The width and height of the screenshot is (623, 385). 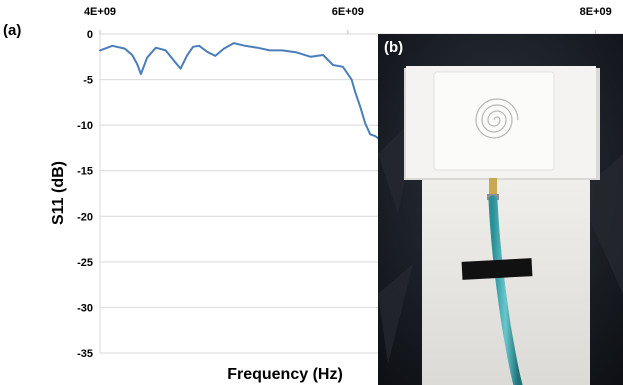 What do you see at coordinates (85, 308) in the screenshot?
I see `y-tick-label: -30` at bounding box center [85, 308].